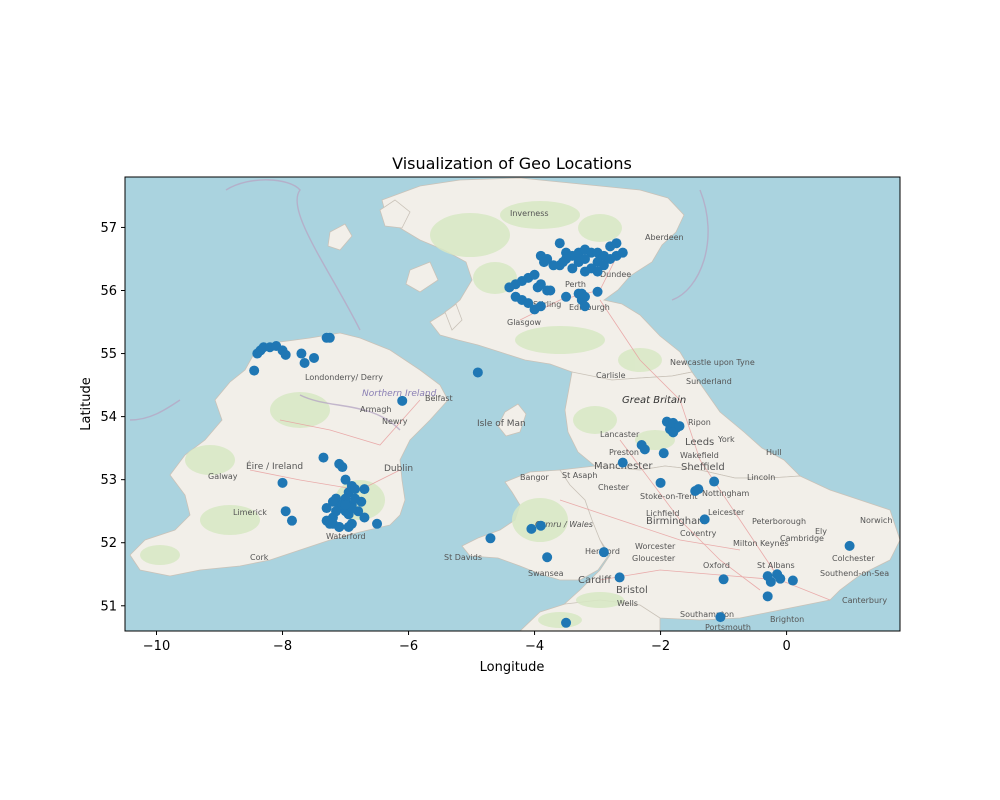 This screenshot has width=1000, height=800. I want to click on map-label: Oxford, so click(716, 565).